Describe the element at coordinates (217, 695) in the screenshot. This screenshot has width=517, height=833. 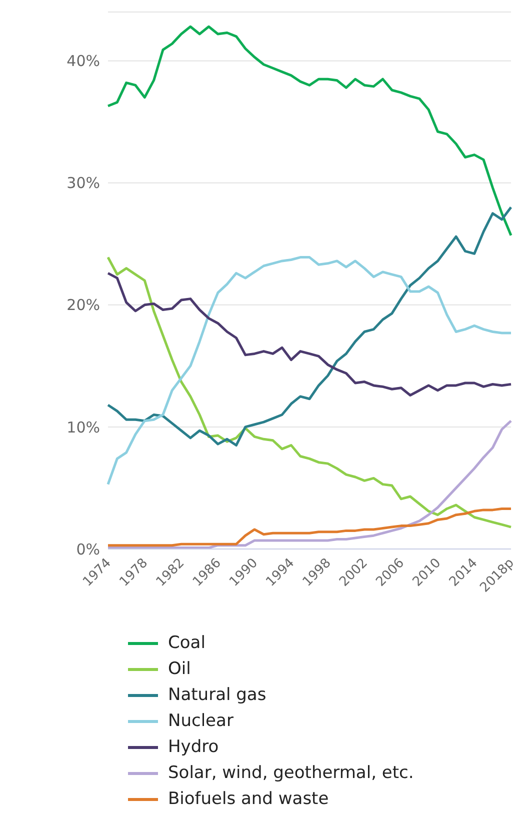
I see `legend-label: Natural gas` at that location.